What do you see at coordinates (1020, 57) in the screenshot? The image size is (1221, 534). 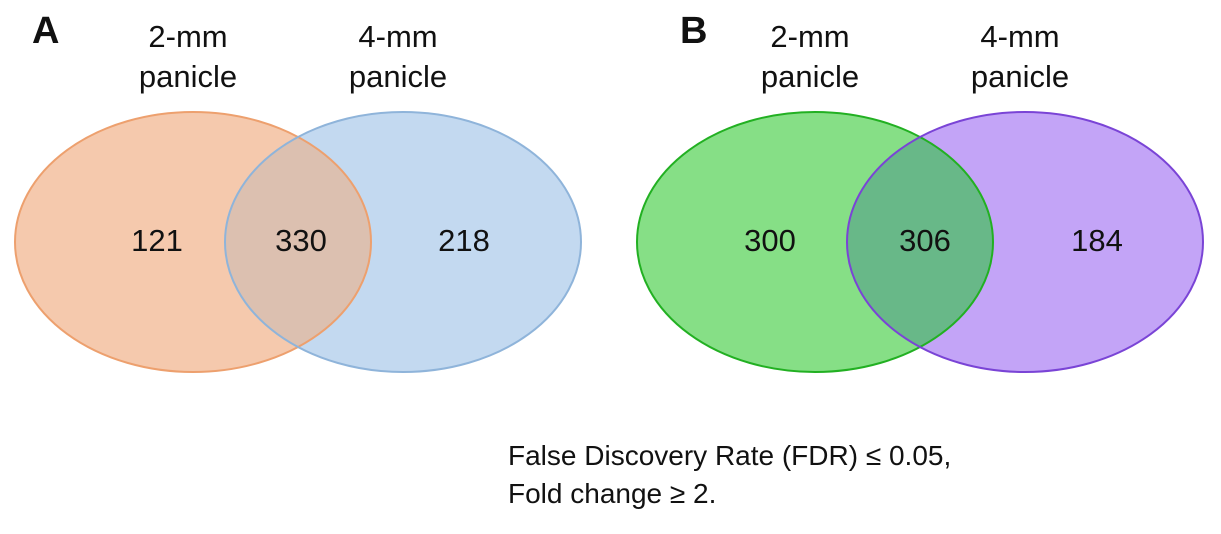 I see `panel-b-right-set-label: 4-mm panicle` at bounding box center [1020, 57].